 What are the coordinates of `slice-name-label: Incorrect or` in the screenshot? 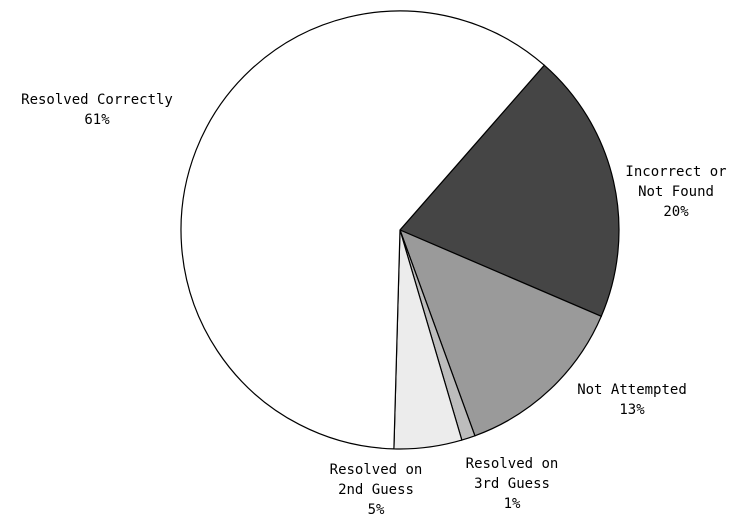 It's located at (675, 172).